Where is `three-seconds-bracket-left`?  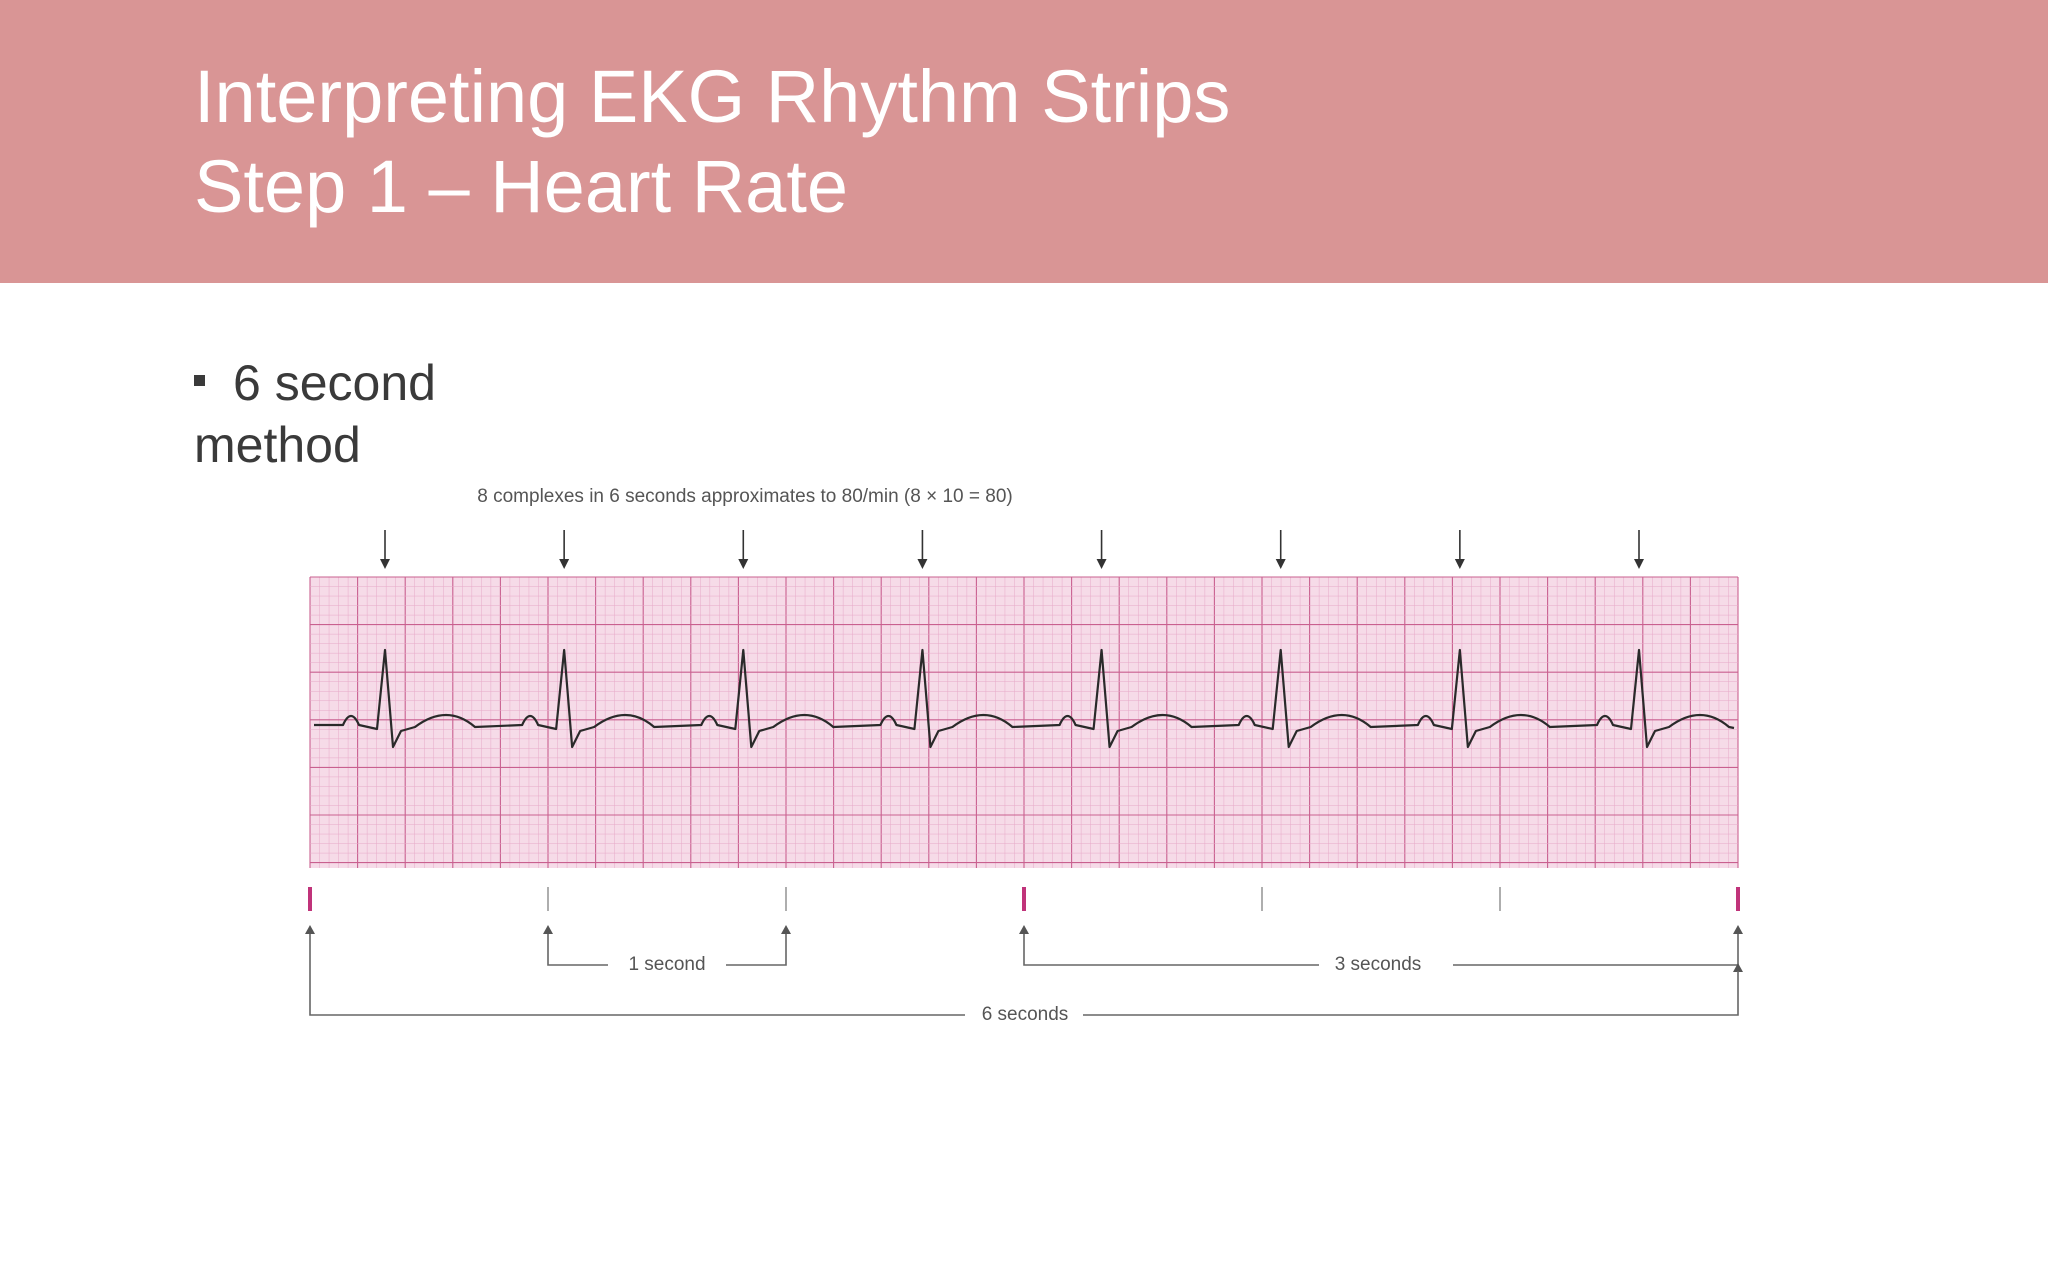
three-seconds-bracket-left is located at coordinates (1171, 946).